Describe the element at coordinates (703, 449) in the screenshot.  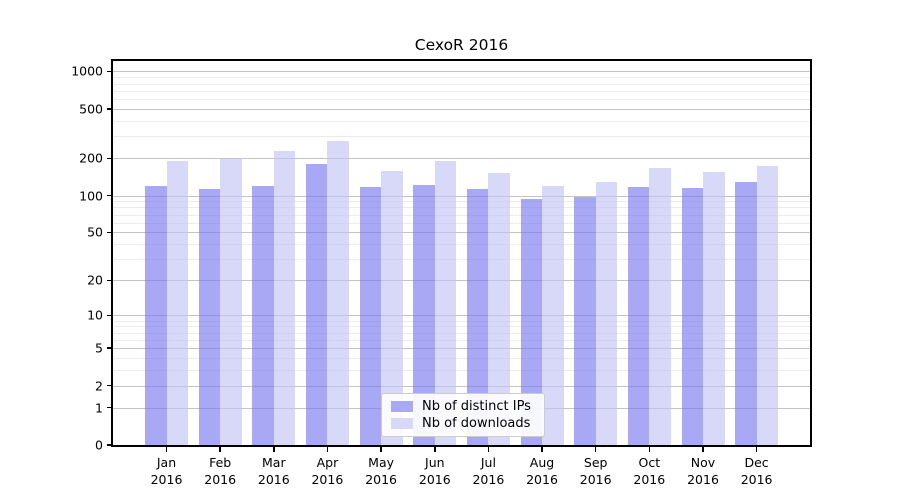
I see `x-tick-nov` at that location.